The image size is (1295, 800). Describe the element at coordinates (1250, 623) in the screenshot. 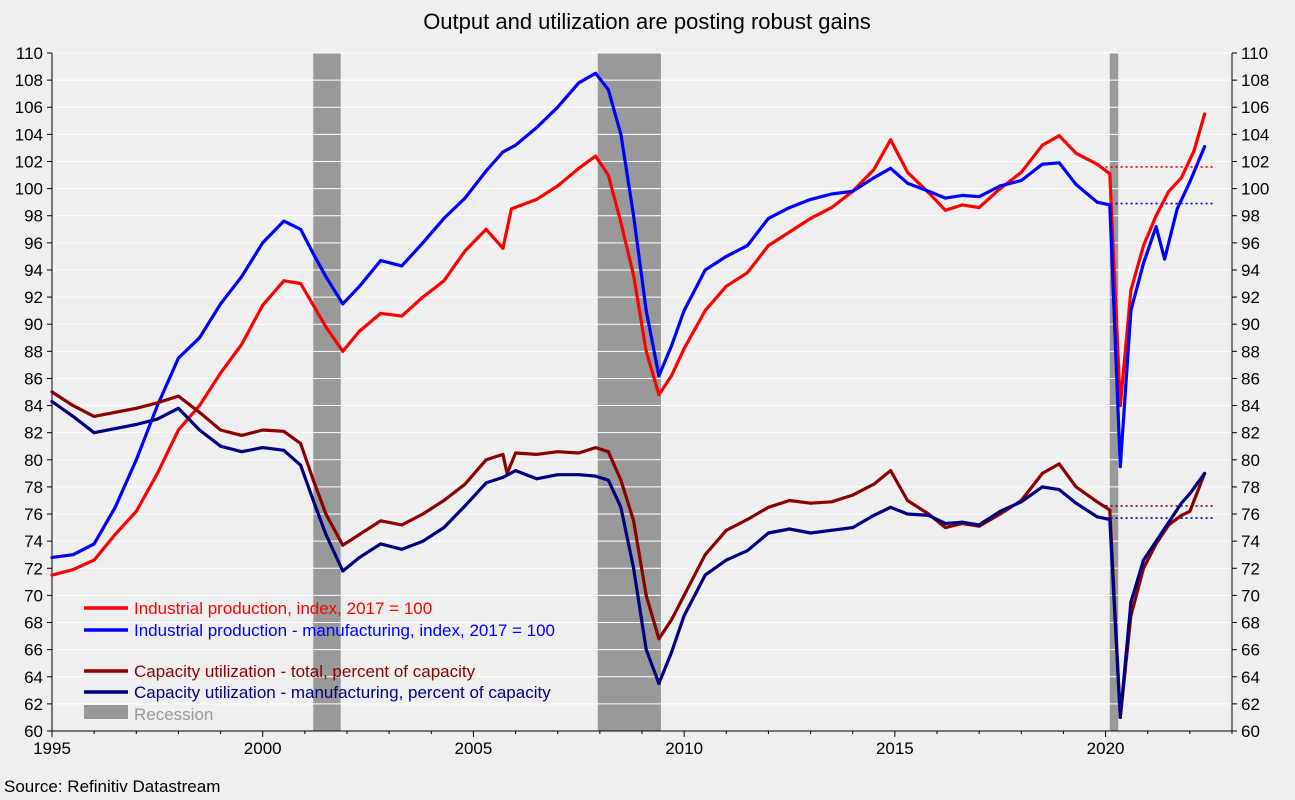

I see `y-tick-right-68: 68` at that location.